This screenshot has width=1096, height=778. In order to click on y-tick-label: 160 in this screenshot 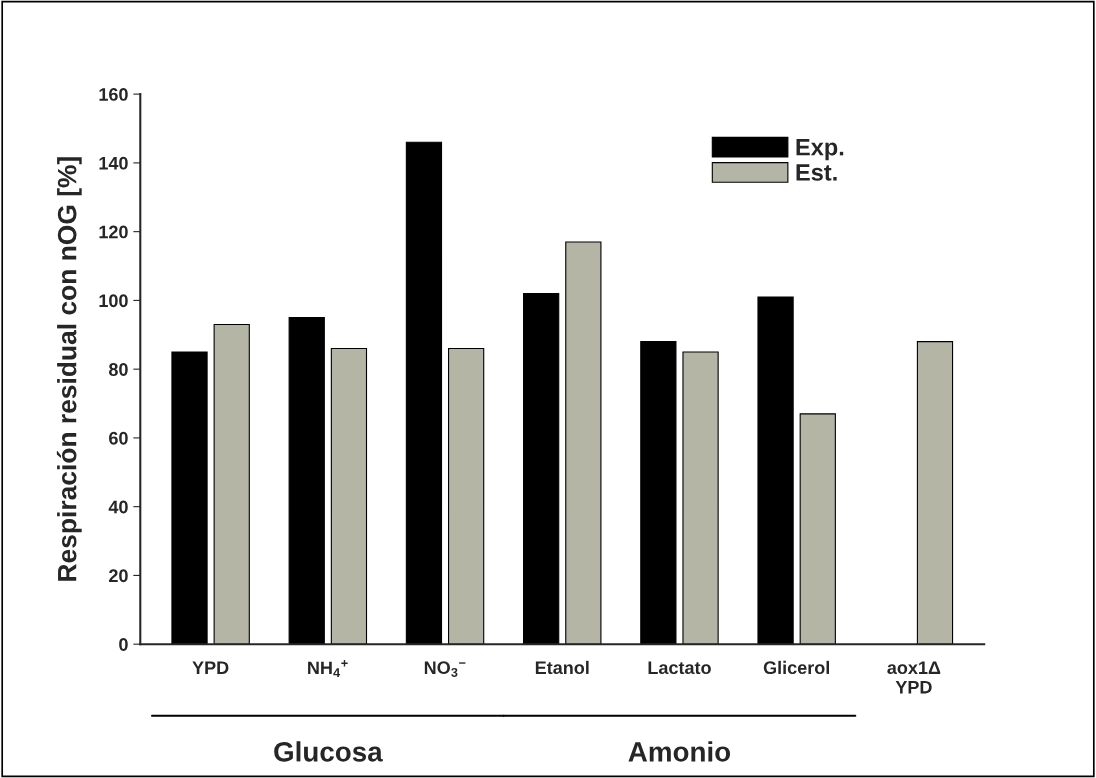, I will do `click(113, 94)`.